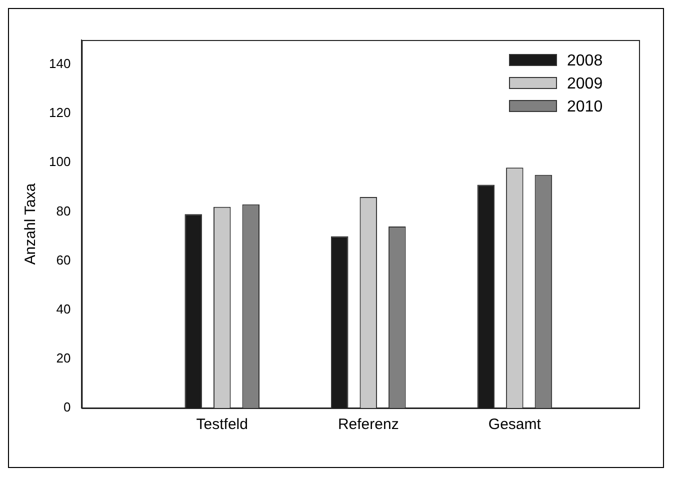  Describe the element at coordinates (585, 83) in the screenshot. I see `legend-label: 2009` at that location.